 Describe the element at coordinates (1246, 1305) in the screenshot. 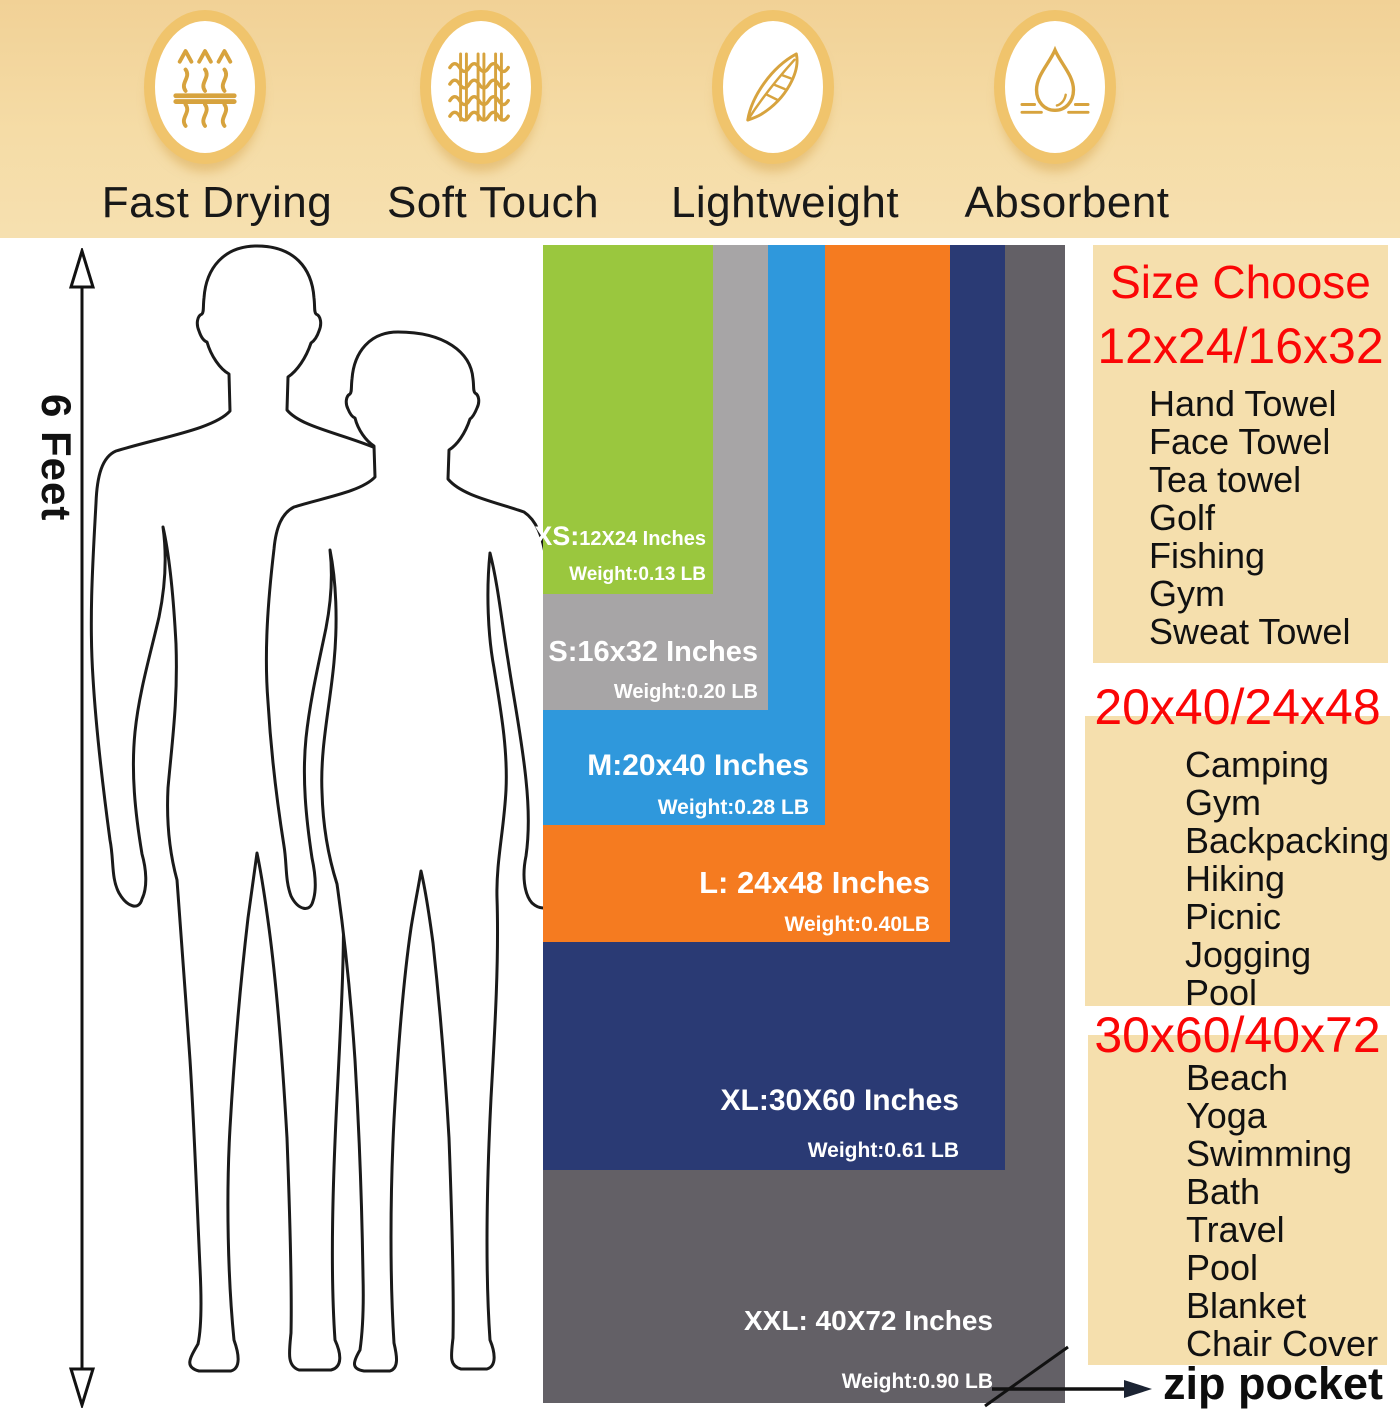

I see `list-item: Blanket` at that location.